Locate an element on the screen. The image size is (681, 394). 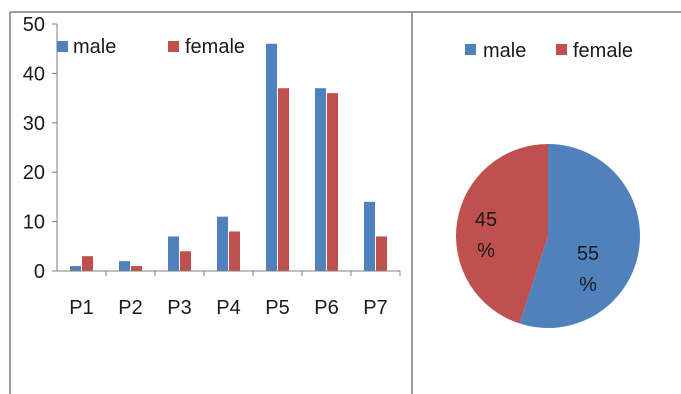
x-tick-label: P6 is located at coordinates (326, 308).